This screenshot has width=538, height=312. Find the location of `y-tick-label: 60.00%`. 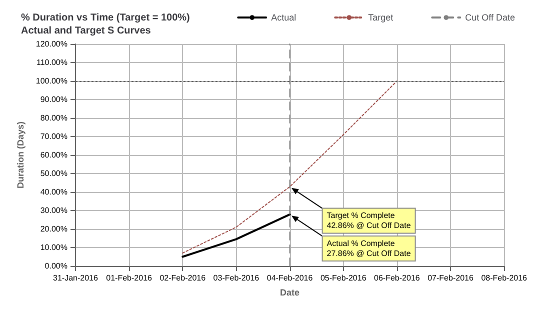

y-tick-label: 60.00% is located at coordinates (54, 155).